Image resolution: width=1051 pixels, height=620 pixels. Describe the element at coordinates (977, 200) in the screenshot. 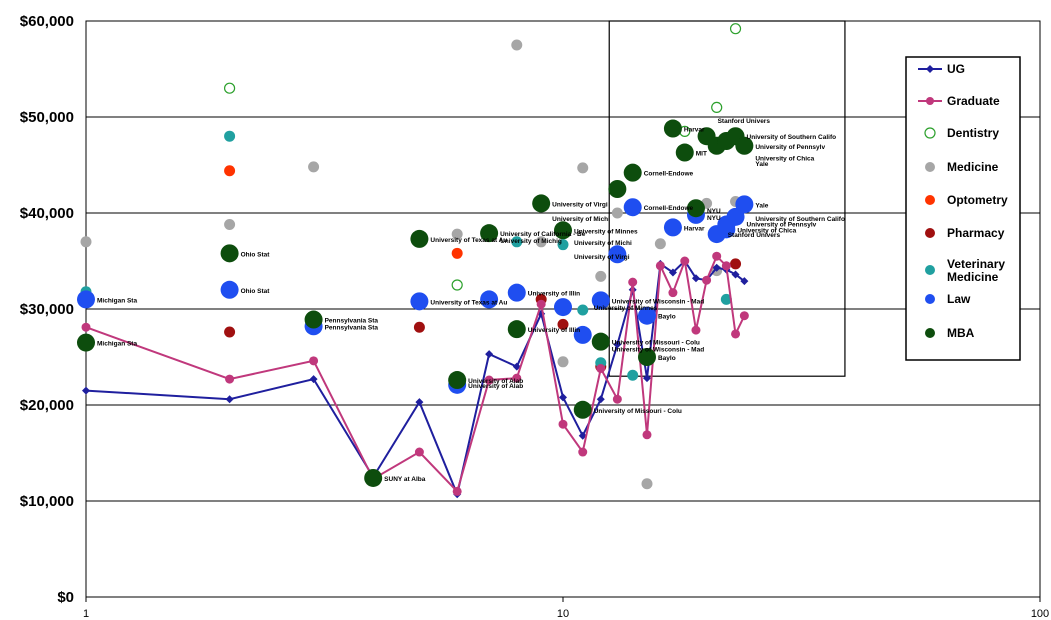

I see `legend-label-optometry: Optometry` at that location.